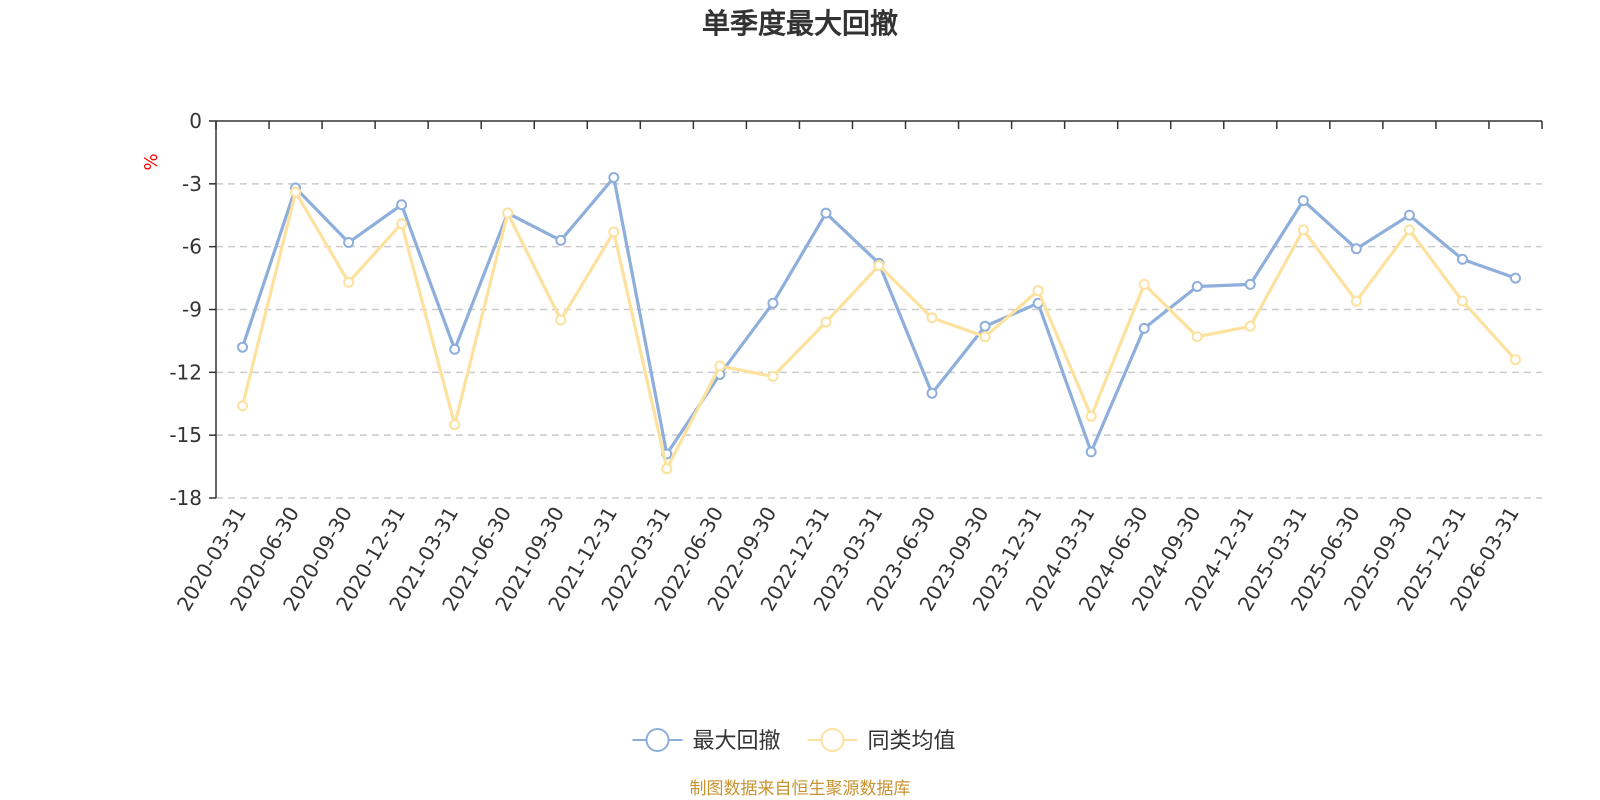  Describe the element at coordinates (192, 247) in the screenshot. I see `y-tick-label-2: -6` at that location.